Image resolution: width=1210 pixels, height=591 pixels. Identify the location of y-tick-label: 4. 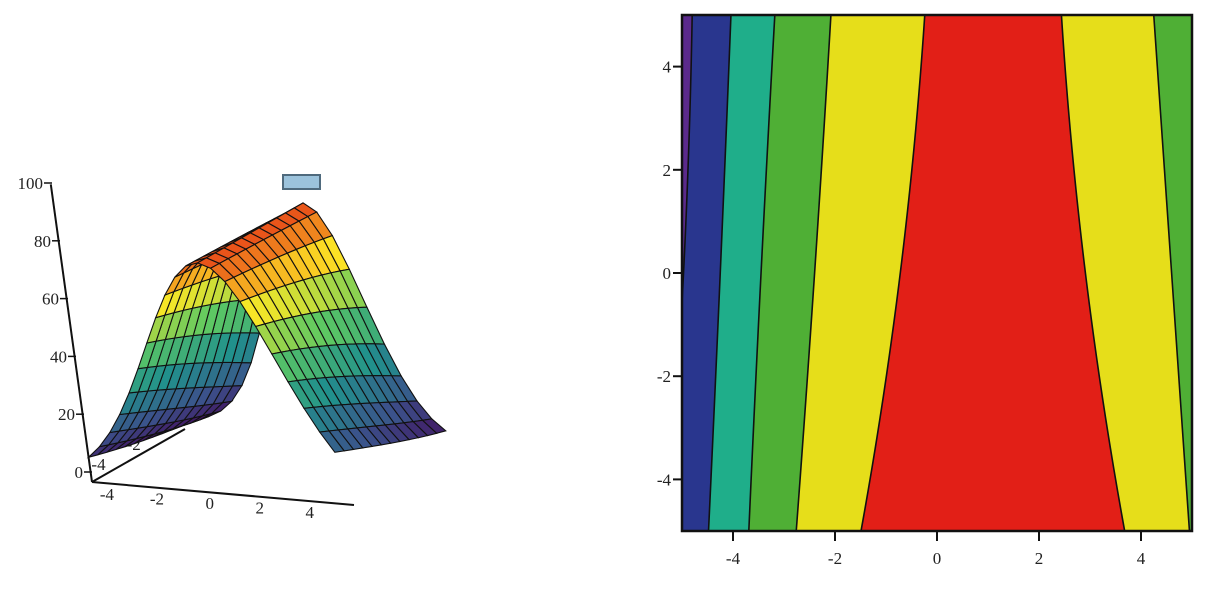
(667, 67).